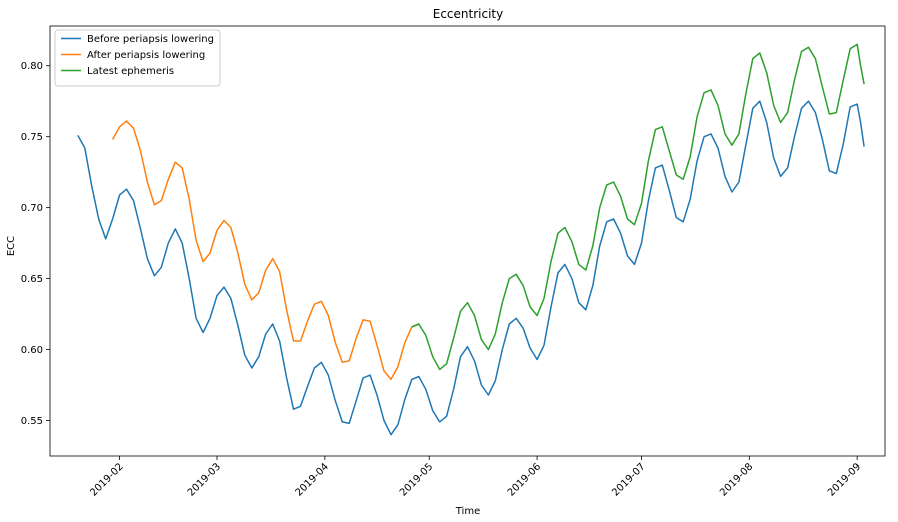 This screenshot has width=898, height=522. What do you see at coordinates (32, 66) in the screenshot?
I see `y-tick-label: 0.80` at bounding box center [32, 66].